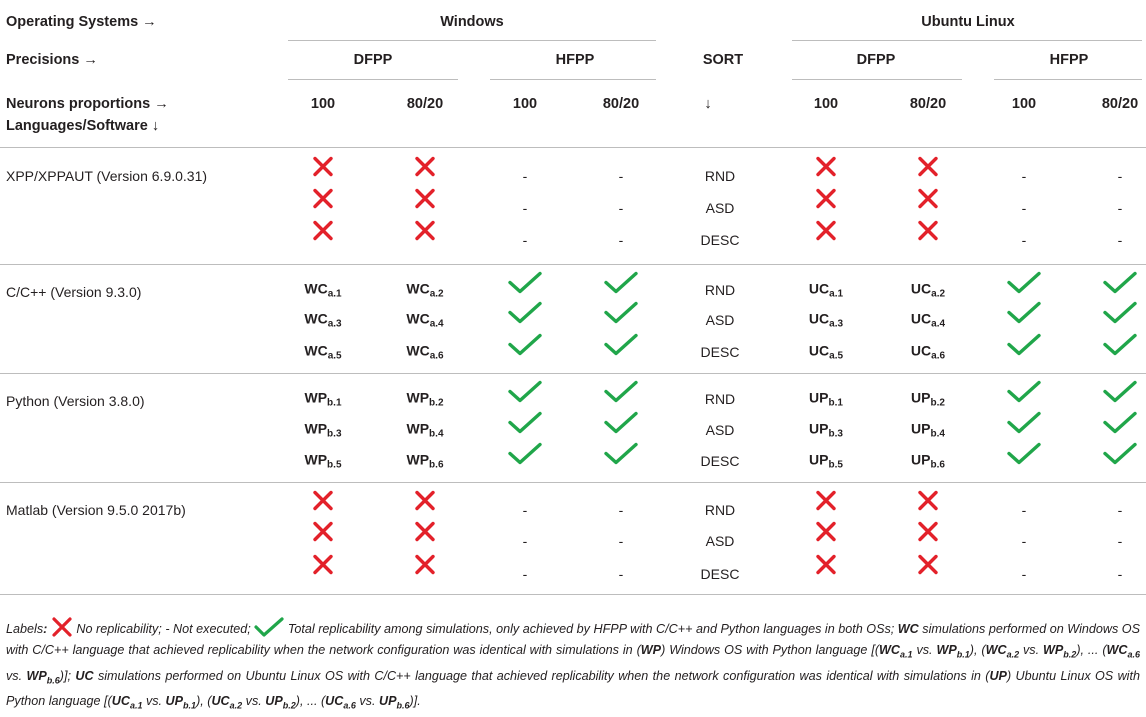  Describe the element at coordinates (83, 126) in the screenshot. I see `languages-header-label: Languages/Software ↓` at that location.